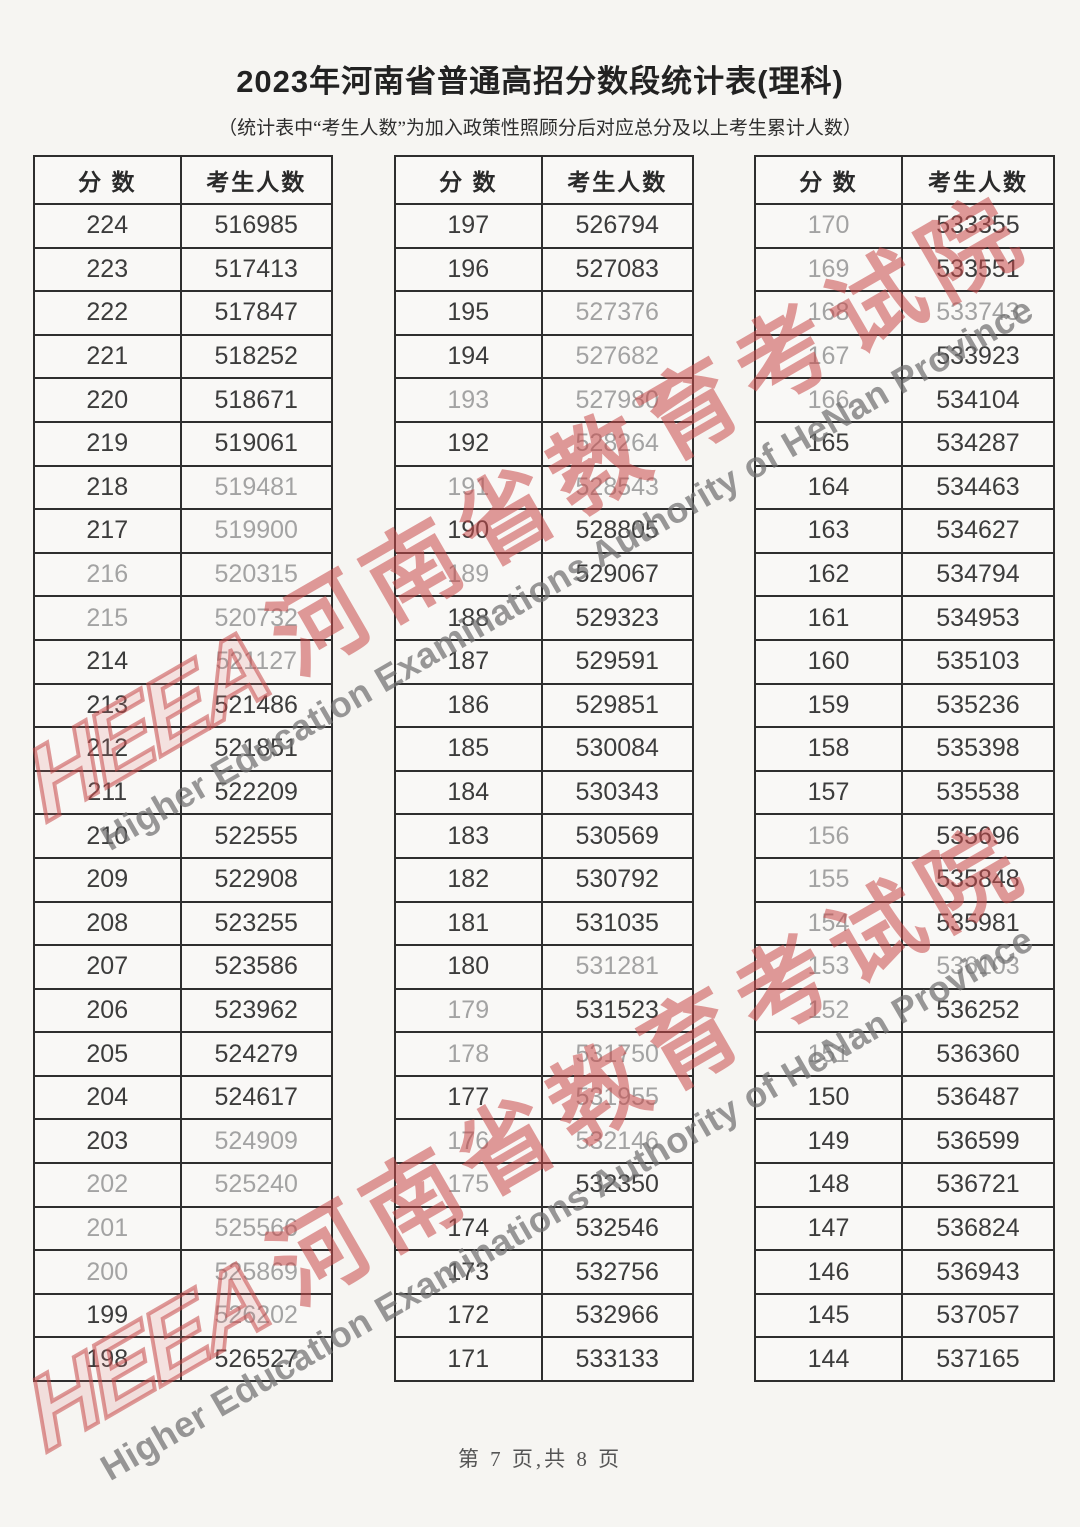 Image resolution: width=1080 pixels, height=1527 pixels. I want to click on count-cell: 537165, so click(978, 1358).